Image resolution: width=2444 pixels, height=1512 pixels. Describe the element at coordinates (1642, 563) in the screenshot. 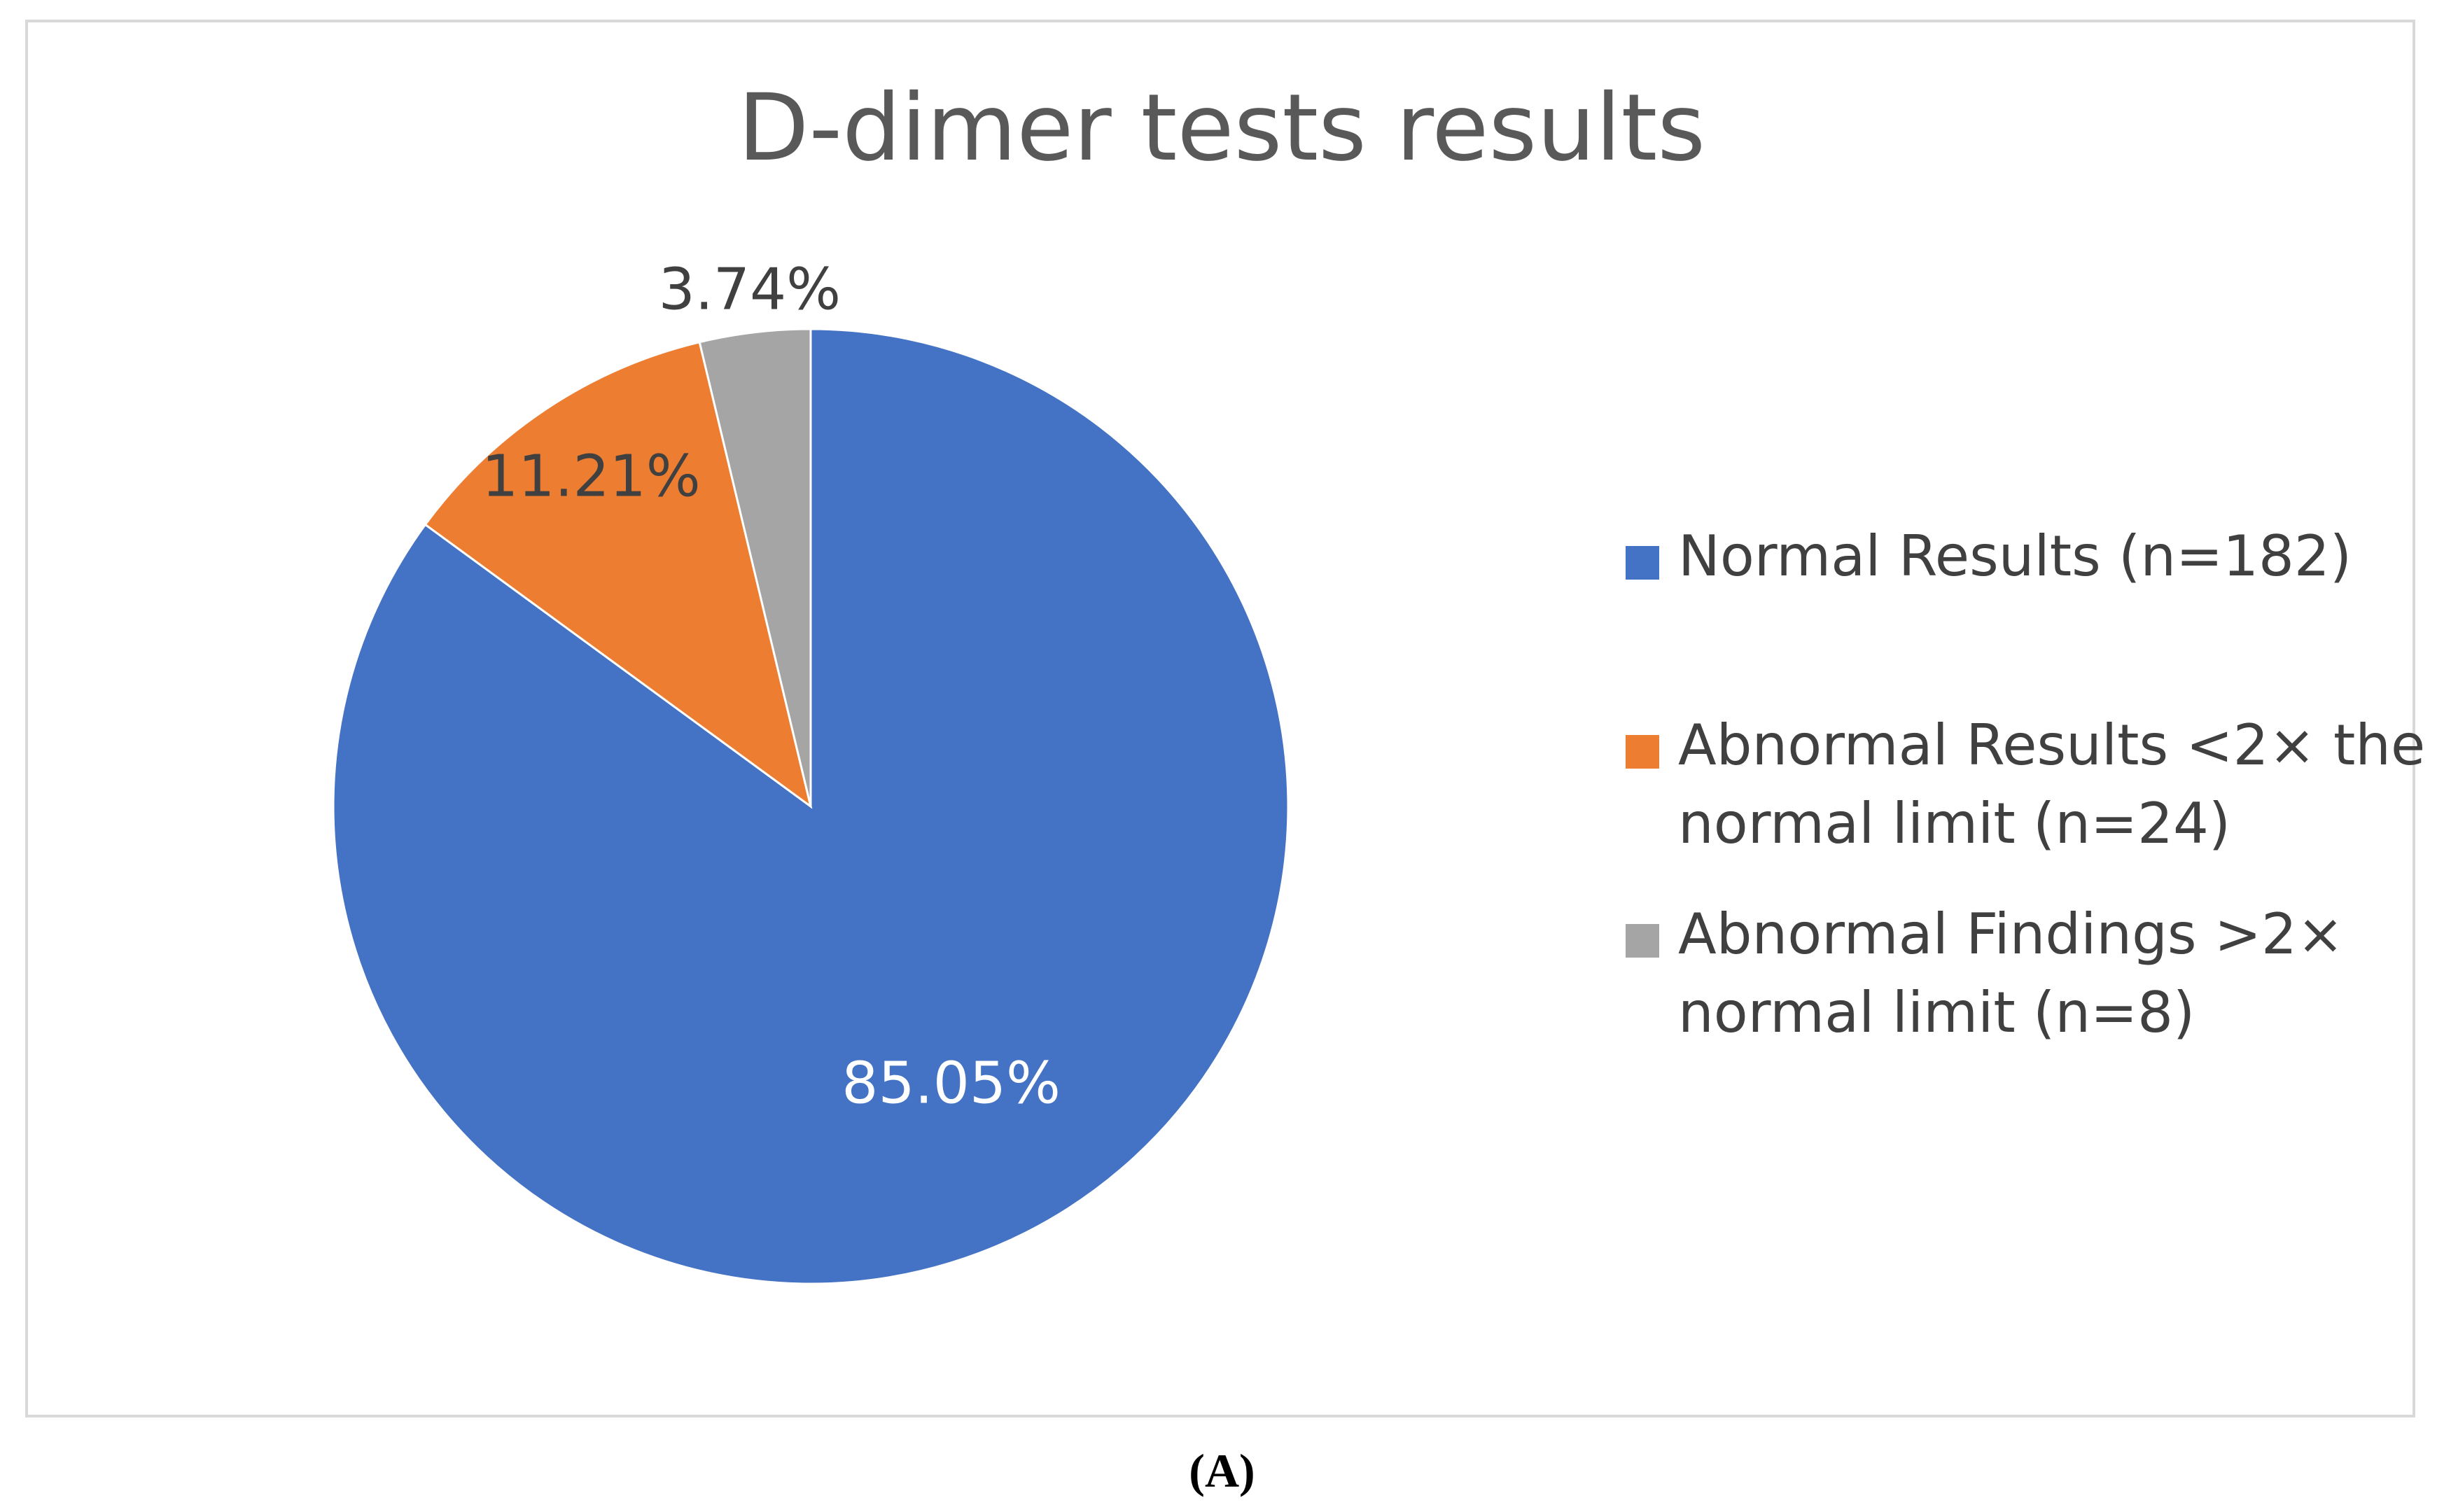

I see `legend-swatch-normal-results` at that location.